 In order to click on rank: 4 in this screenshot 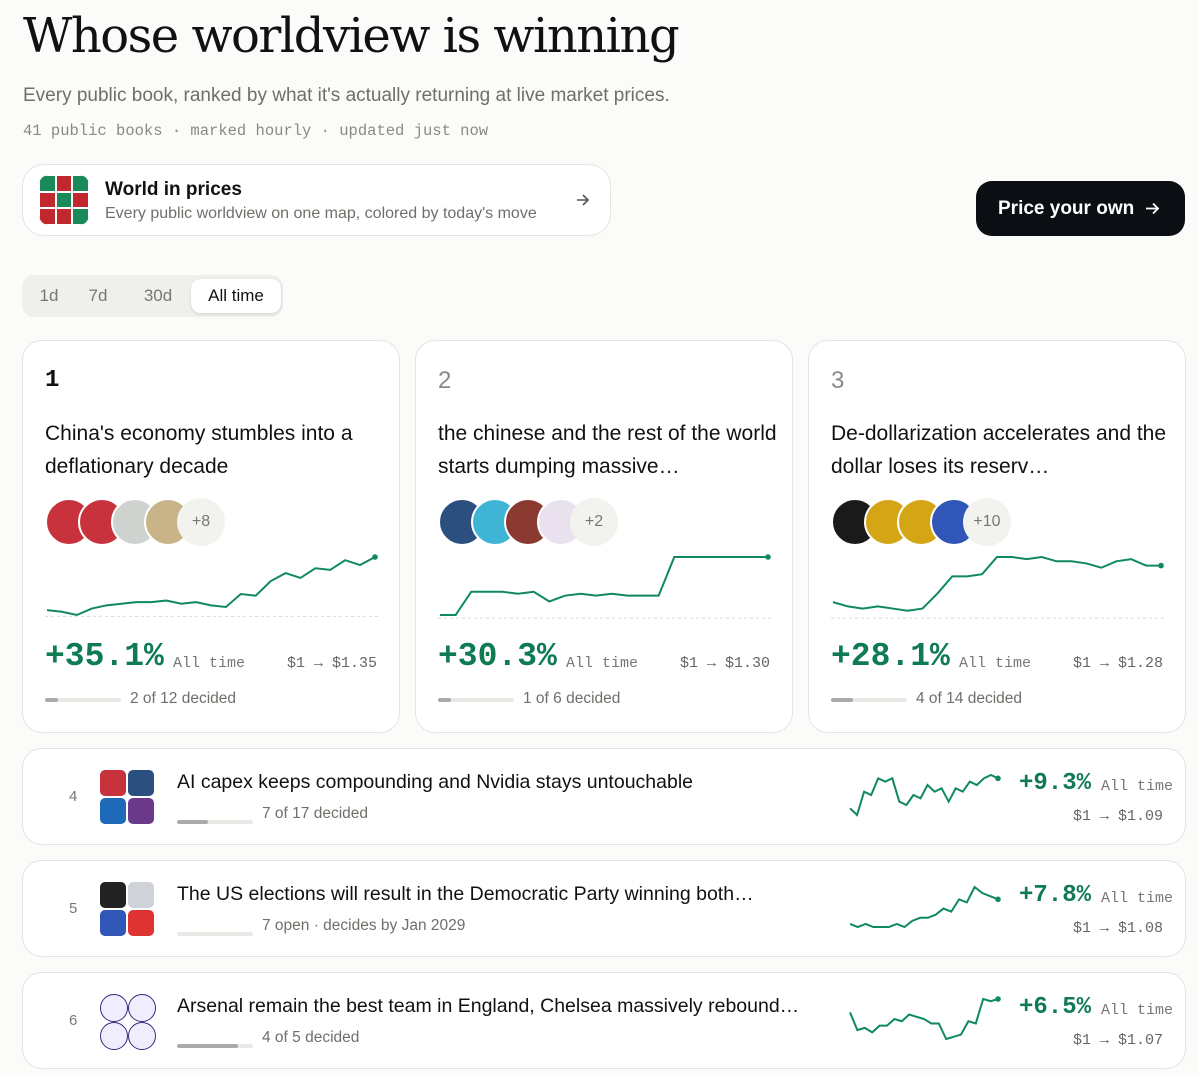, I will do `click(73, 796)`.